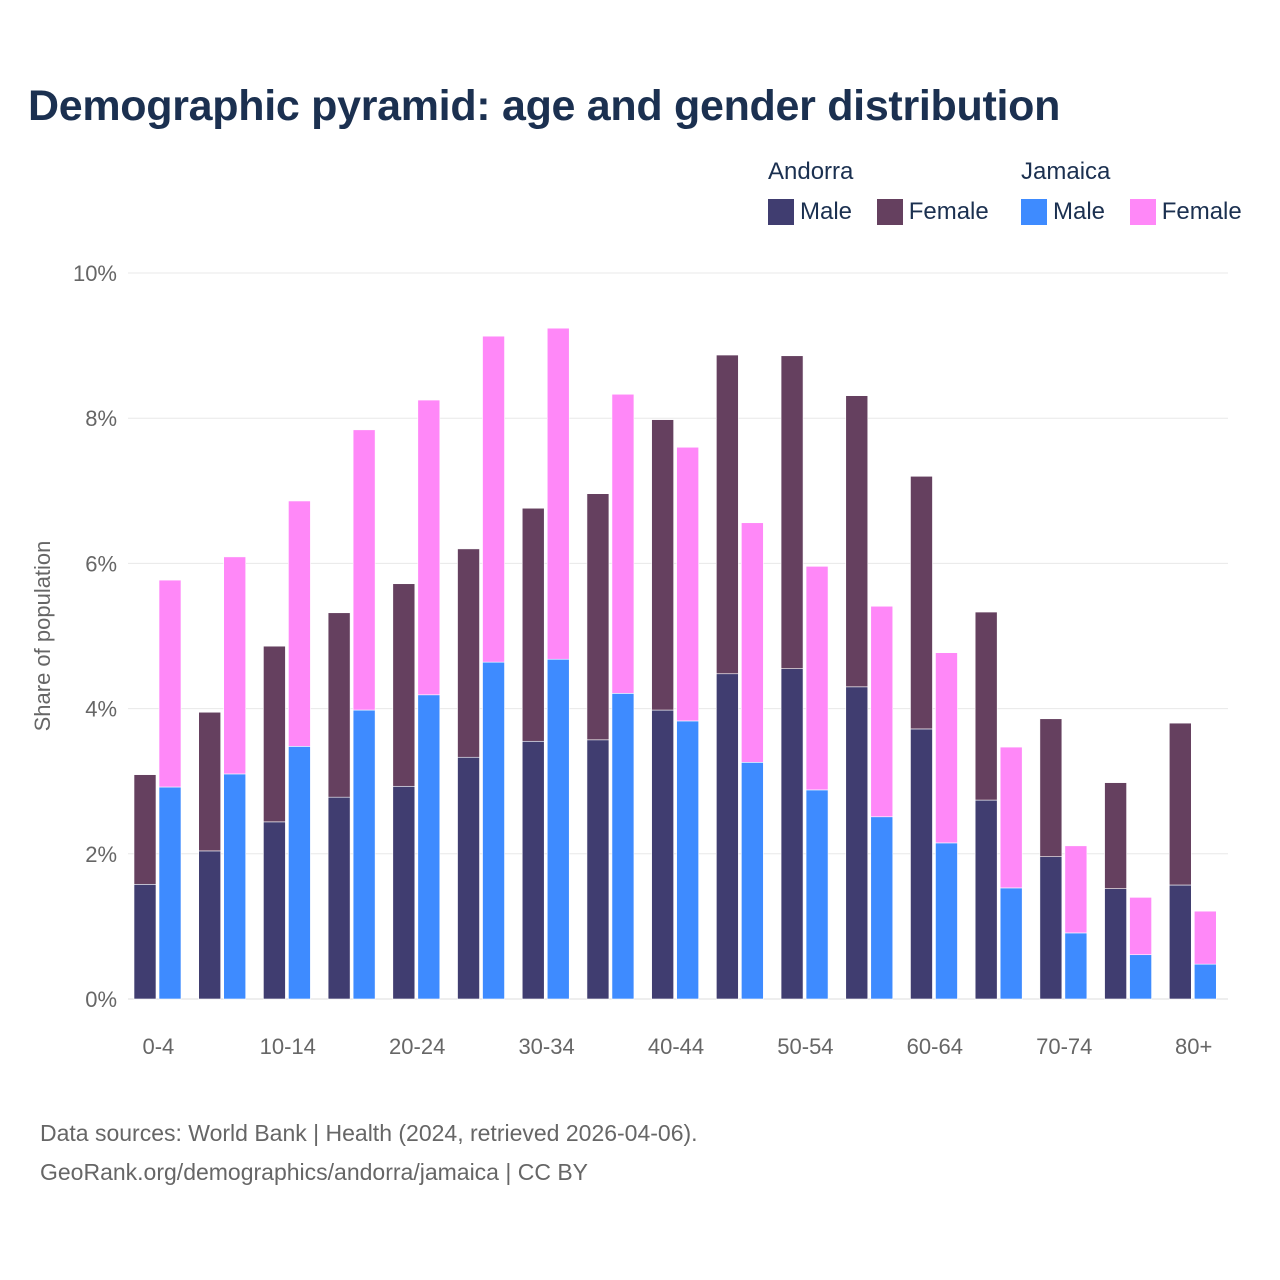 The width and height of the screenshot is (1280, 1280). What do you see at coordinates (1205, 937) in the screenshot?
I see `bar-jamaica-female-80+` at bounding box center [1205, 937].